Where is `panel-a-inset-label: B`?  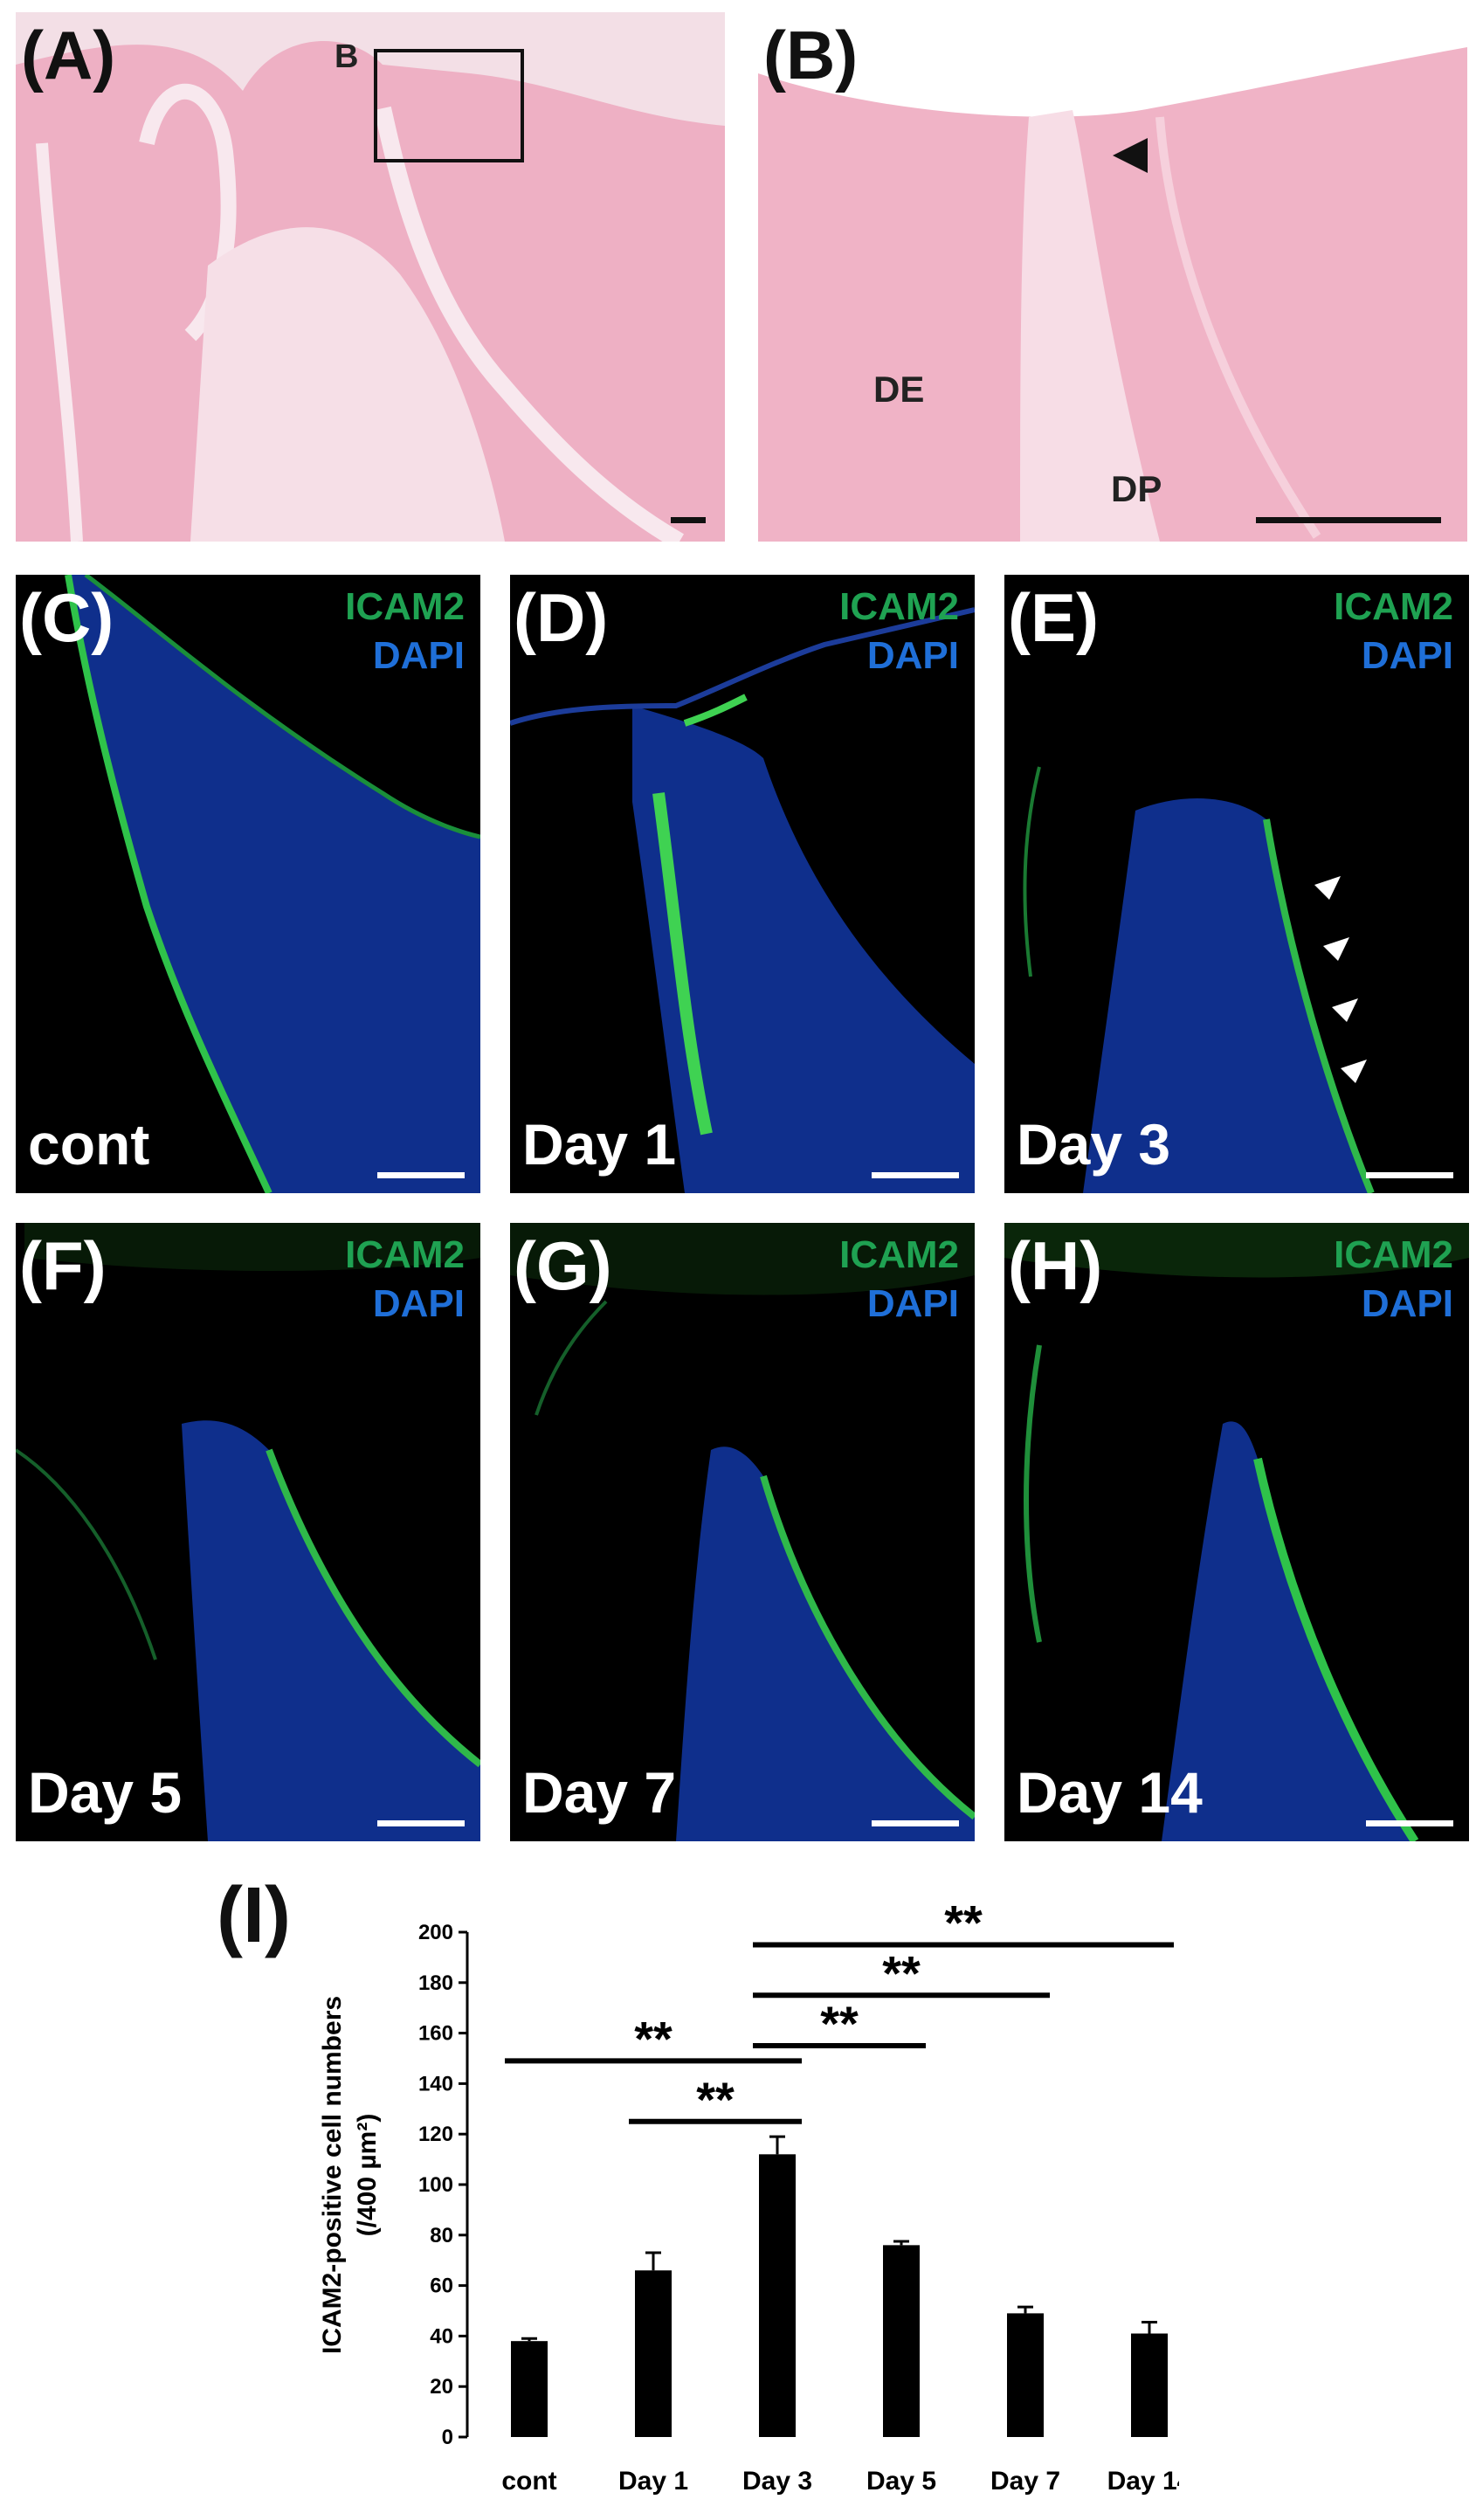 panel-a-inset-label: B is located at coordinates (347, 56).